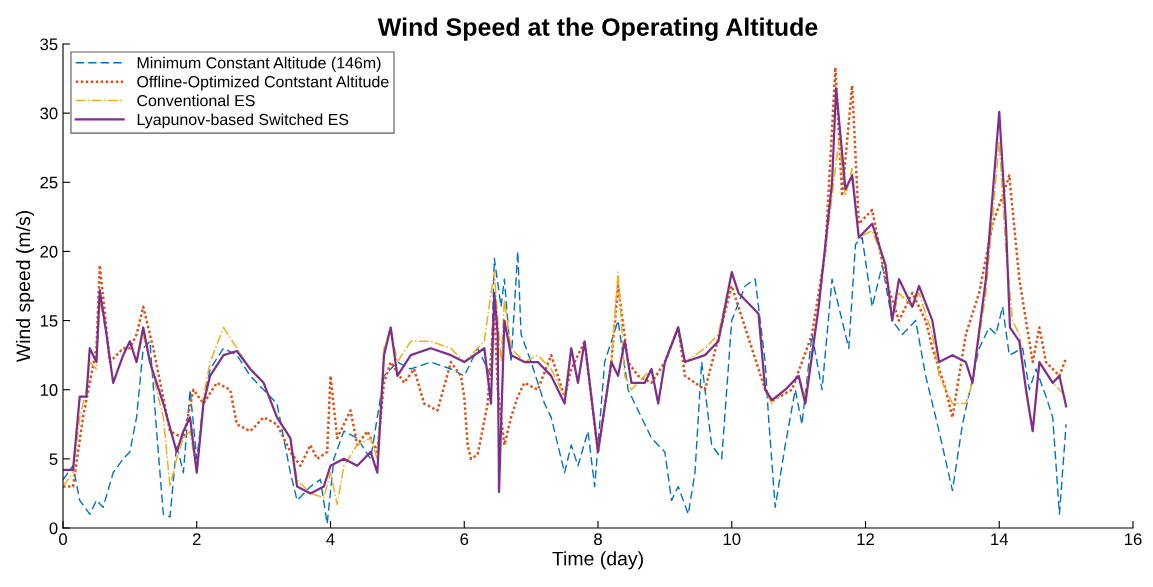  I want to click on x-tick-label: 6, so click(464, 539).